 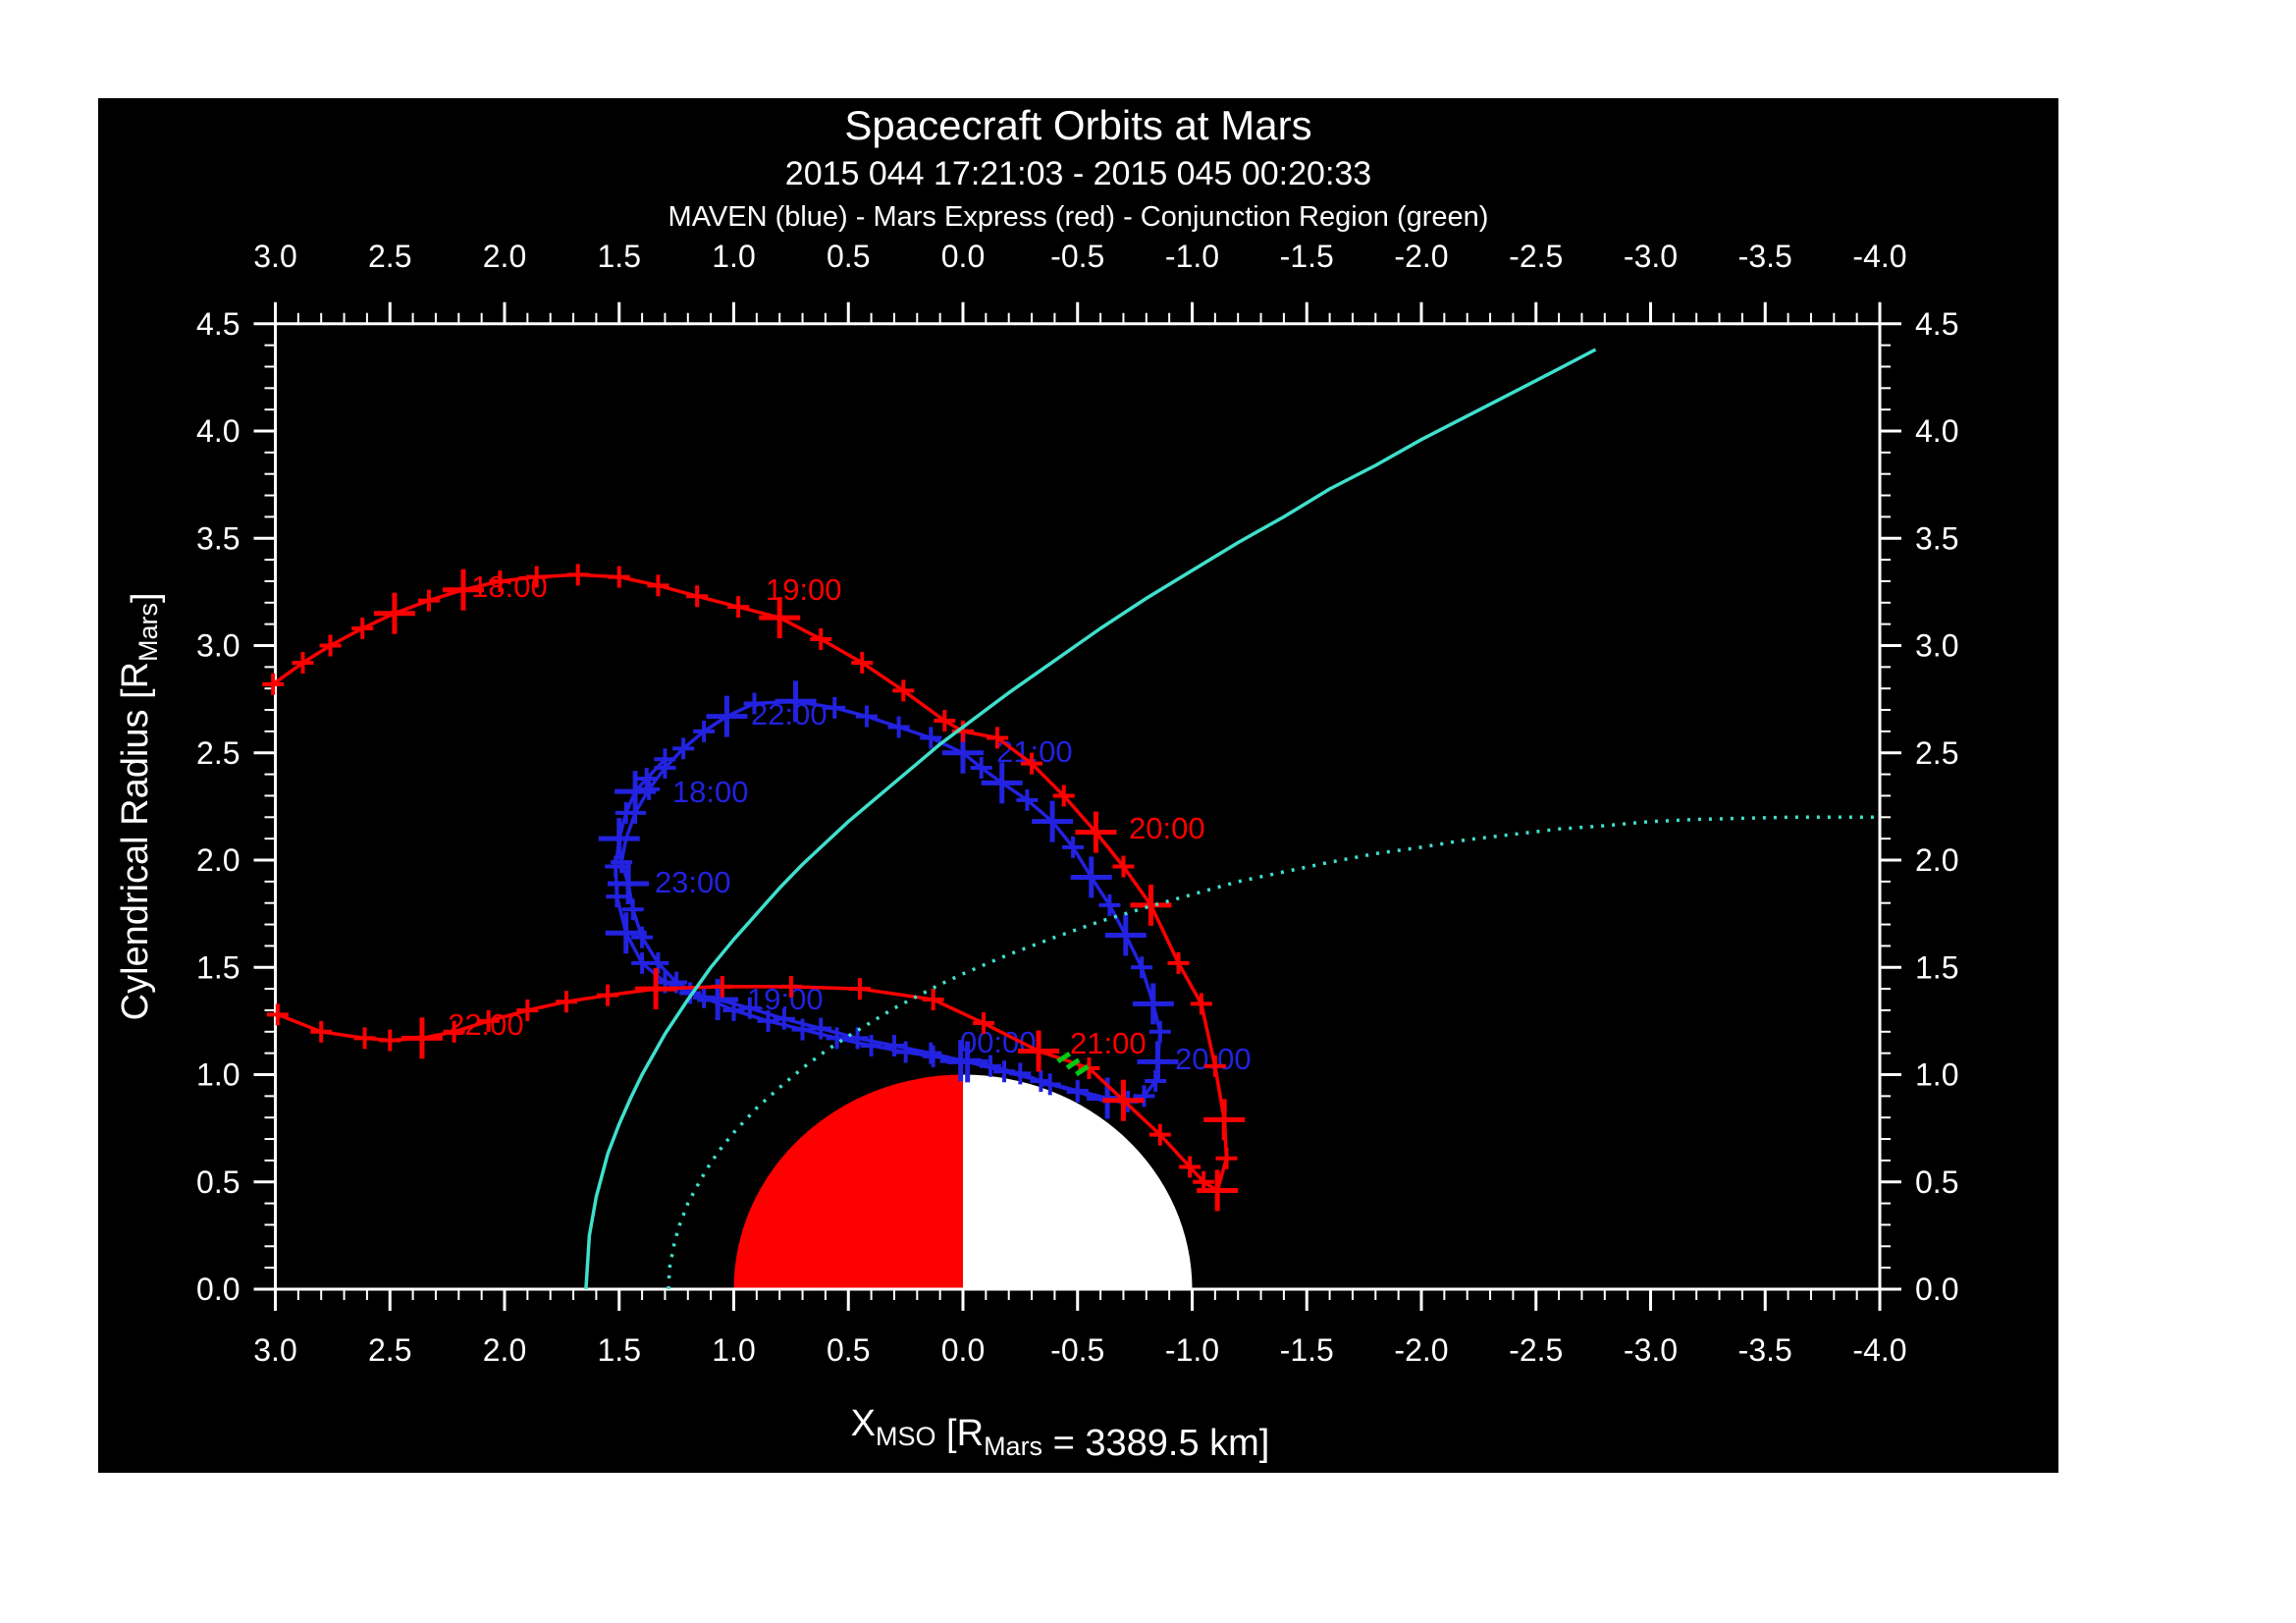 What do you see at coordinates (1078, 173) in the screenshot?
I see `chart-subtitle: 2015 044 17:21:03 - 2015 045 00:20:33` at bounding box center [1078, 173].